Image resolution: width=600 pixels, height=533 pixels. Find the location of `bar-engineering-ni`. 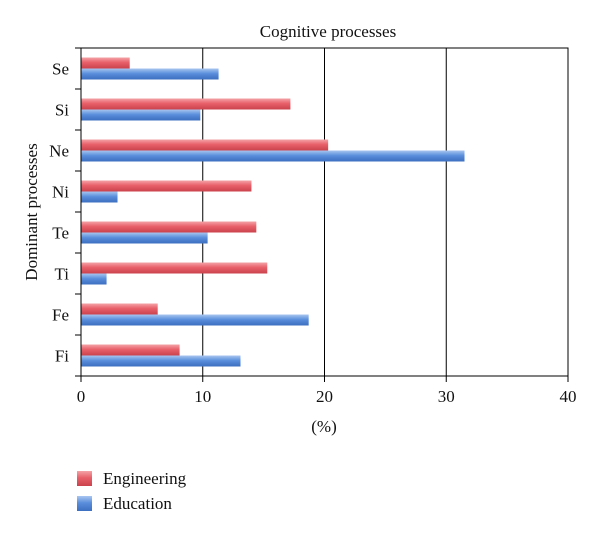

bar-engineering-ni is located at coordinates (166, 186).